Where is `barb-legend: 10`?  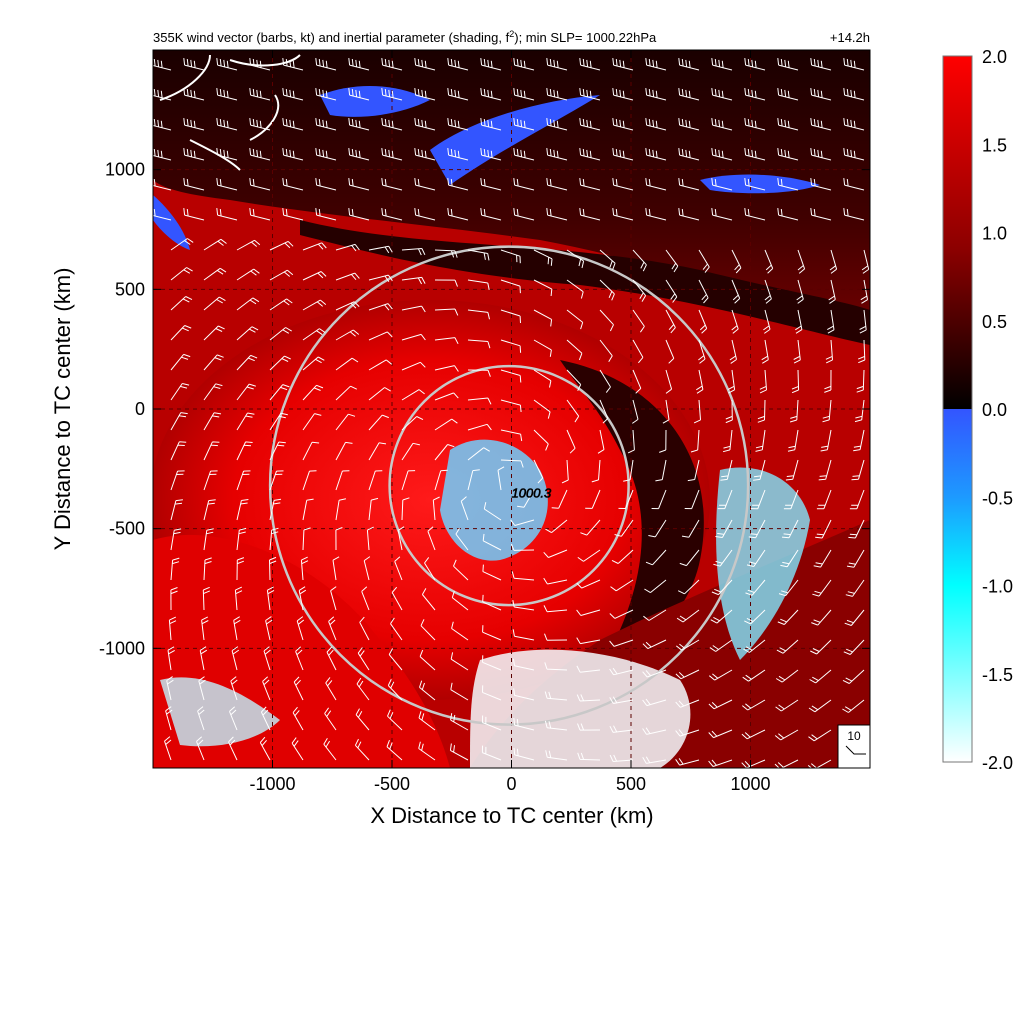
barb-legend: 10 is located at coordinates (854, 746).